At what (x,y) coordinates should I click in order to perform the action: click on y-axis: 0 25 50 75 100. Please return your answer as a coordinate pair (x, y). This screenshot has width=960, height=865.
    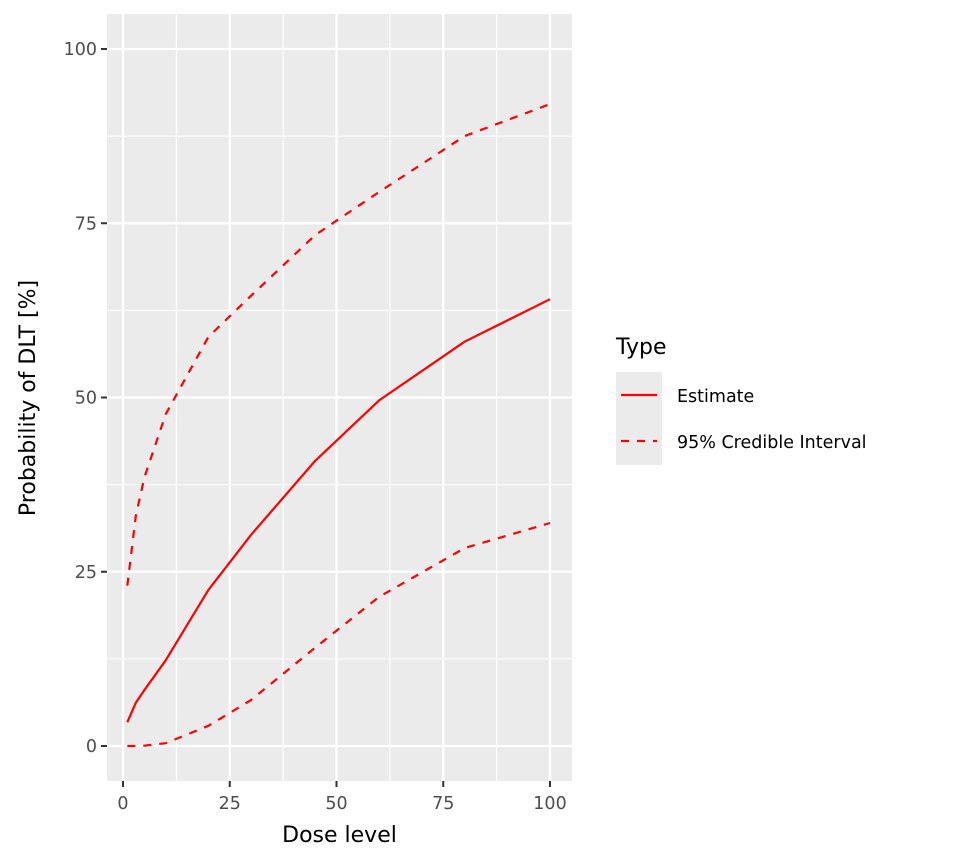
    Looking at the image, I should click on (85, 398).